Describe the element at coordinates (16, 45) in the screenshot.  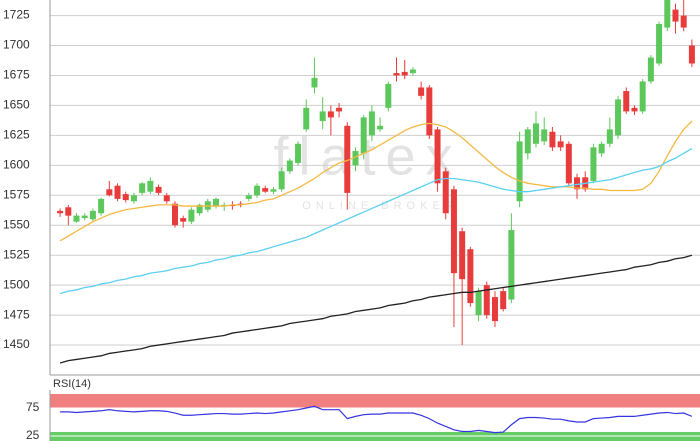
I see `y-tick-label: 1700` at that location.